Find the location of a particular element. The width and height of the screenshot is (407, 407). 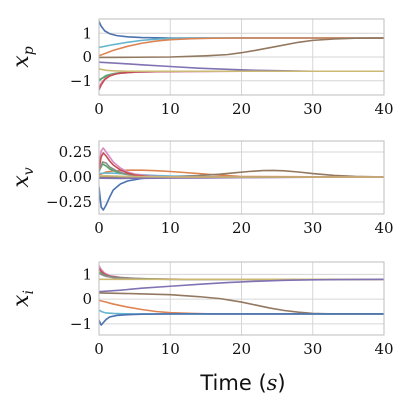

x-axis-title: Time (s) is located at coordinates (242, 383).